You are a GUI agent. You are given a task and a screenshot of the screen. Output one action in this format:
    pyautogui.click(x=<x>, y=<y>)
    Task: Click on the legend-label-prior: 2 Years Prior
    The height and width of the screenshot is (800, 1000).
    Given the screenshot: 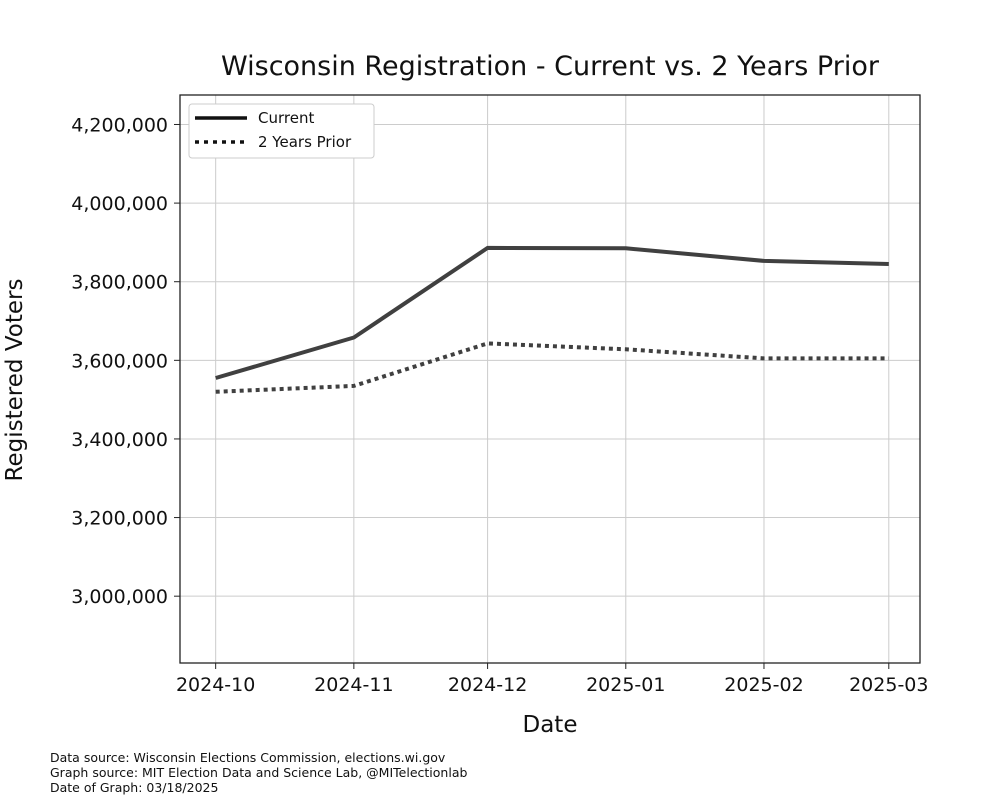 What is the action you would take?
    pyautogui.click(x=305, y=142)
    